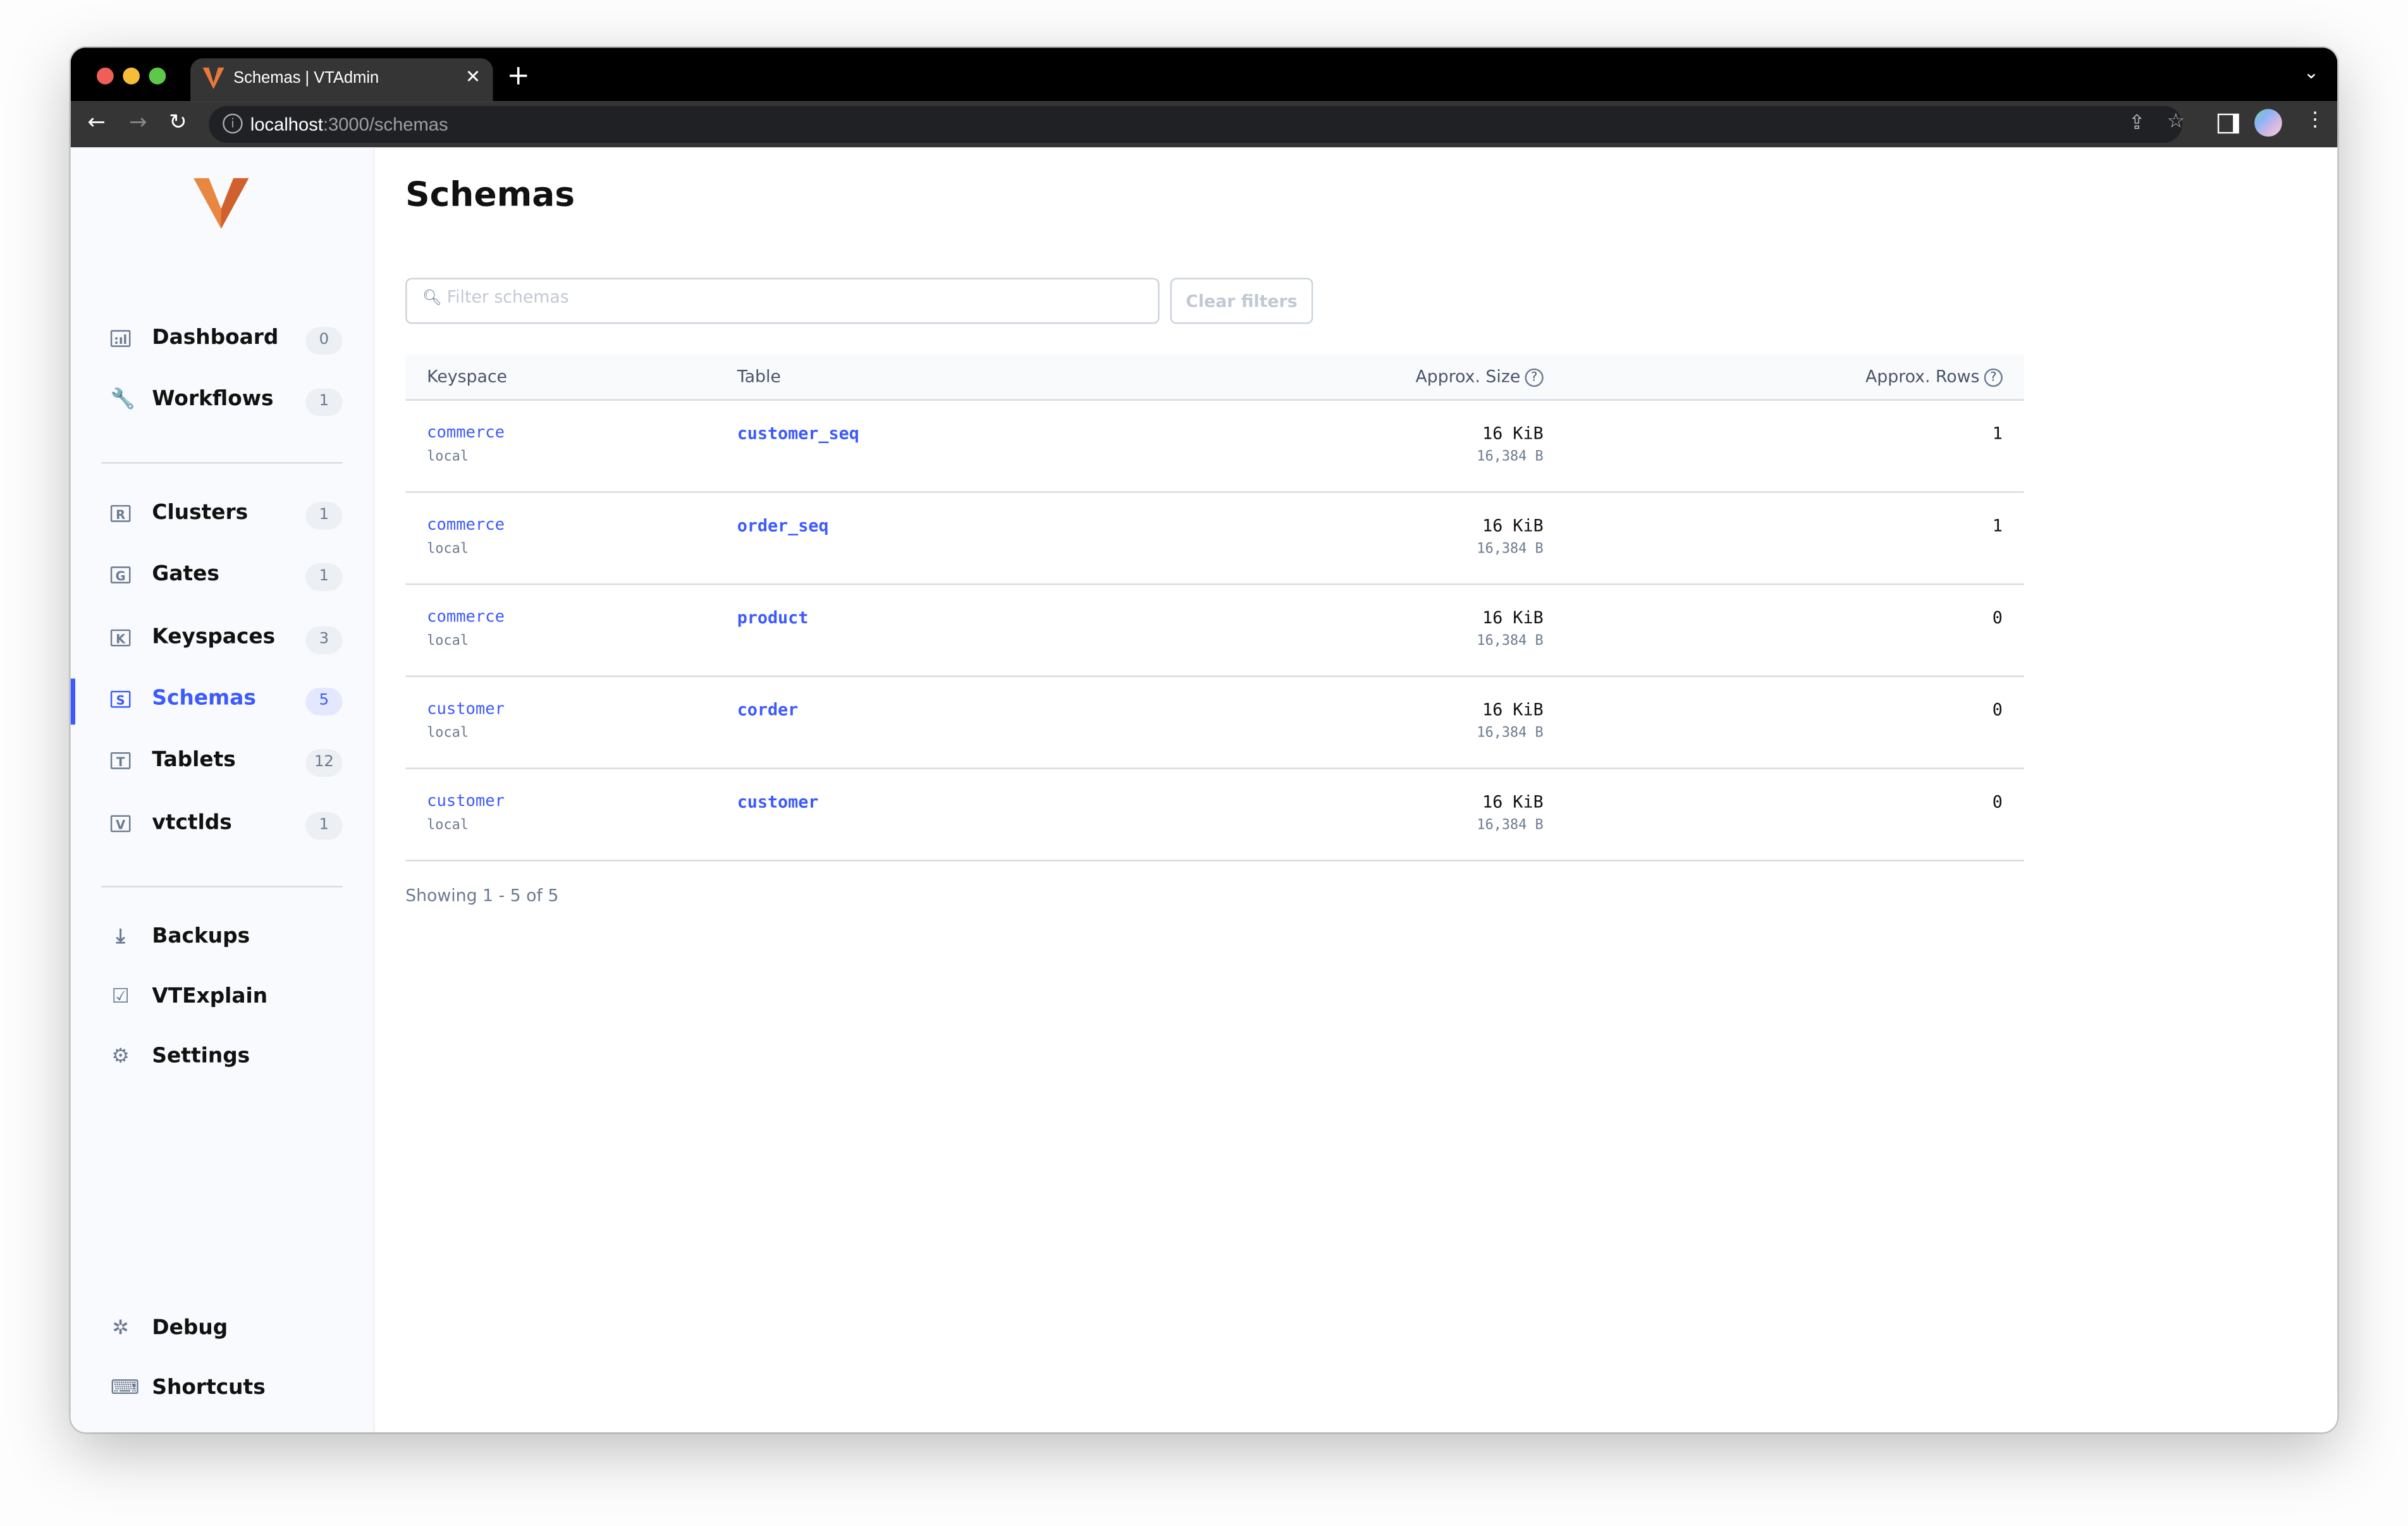 Image resolution: width=2408 pixels, height=1526 pixels. I want to click on profile-avatar, so click(2268, 123).